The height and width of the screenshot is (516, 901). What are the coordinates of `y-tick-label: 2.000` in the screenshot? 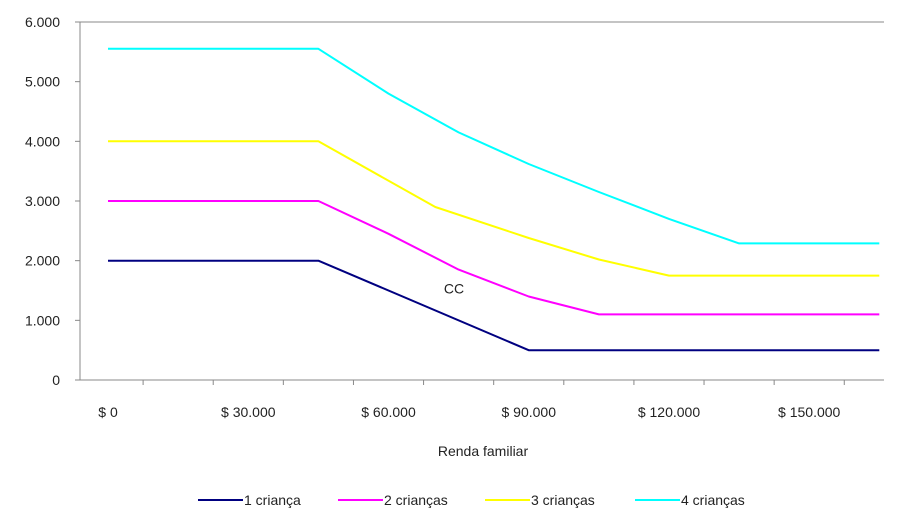 It's located at (42, 261).